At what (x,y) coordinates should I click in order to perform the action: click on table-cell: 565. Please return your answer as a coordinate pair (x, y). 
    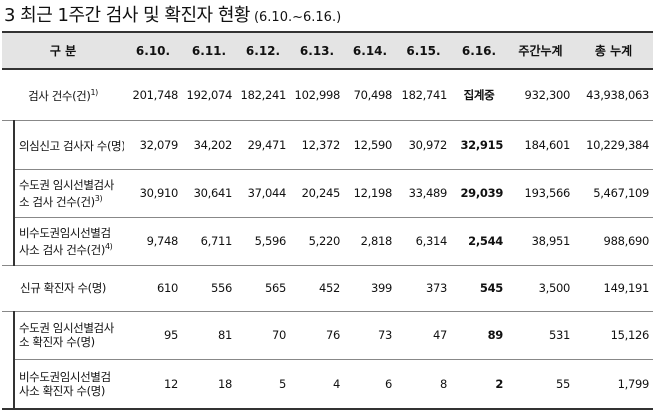
    Looking at the image, I should click on (263, 288).